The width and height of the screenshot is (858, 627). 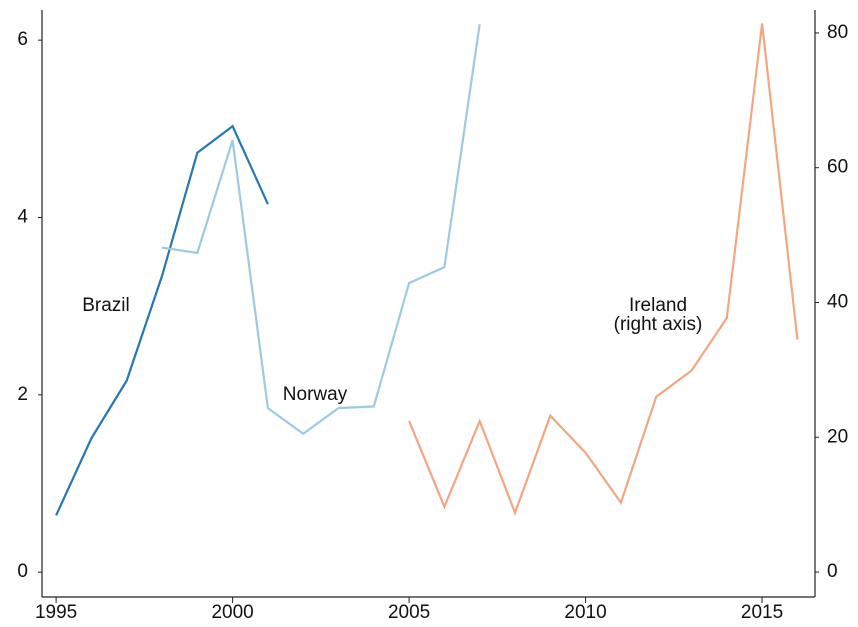 What do you see at coordinates (409, 612) in the screenshot?
I see `x-tick-label: 2005` at bounding box center [409, 612].